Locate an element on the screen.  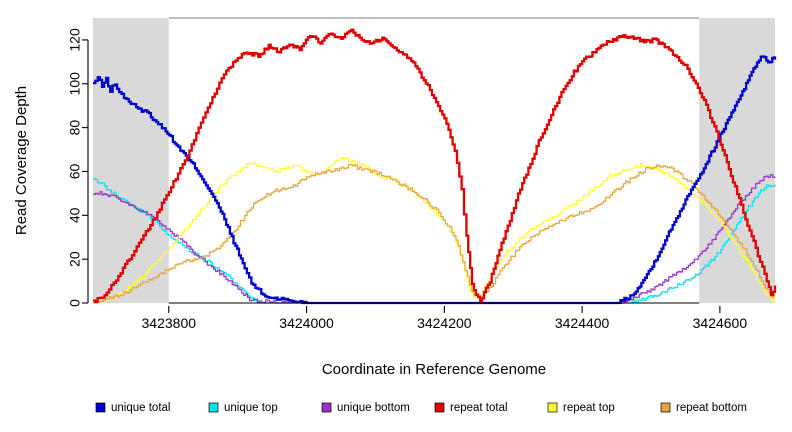
legend-label: repeat top is located at coordinates (589, 408).